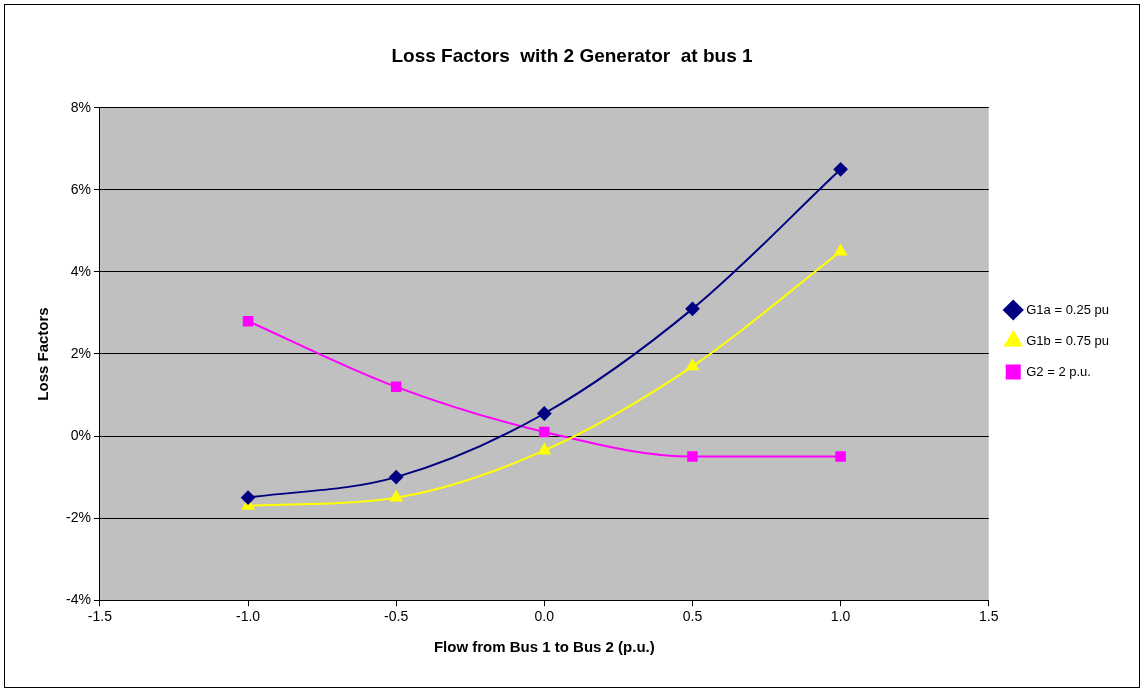 The image size is (1144, 692). What do you see at coordinates (248, 616) in the screenshot?
I see `x-tick-label: -1.0` at bounding box center [248, 616].